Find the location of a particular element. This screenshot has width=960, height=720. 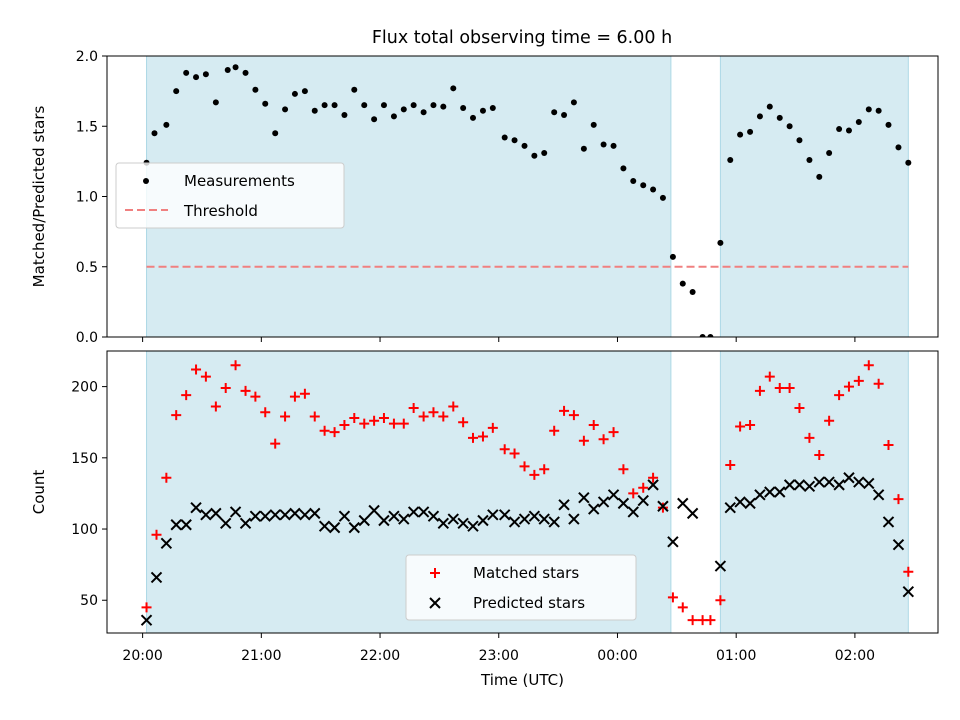

legend-matched-marker is located at coordinates (435, 573).